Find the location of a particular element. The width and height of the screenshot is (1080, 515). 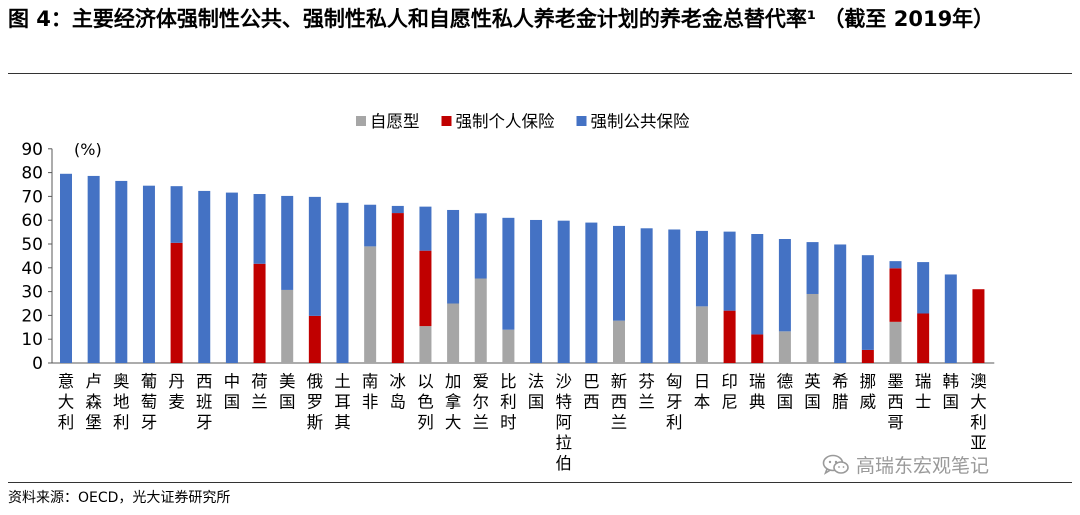

watermark: 高瑞东宏观笔记 is located at coordinates (905, 464).